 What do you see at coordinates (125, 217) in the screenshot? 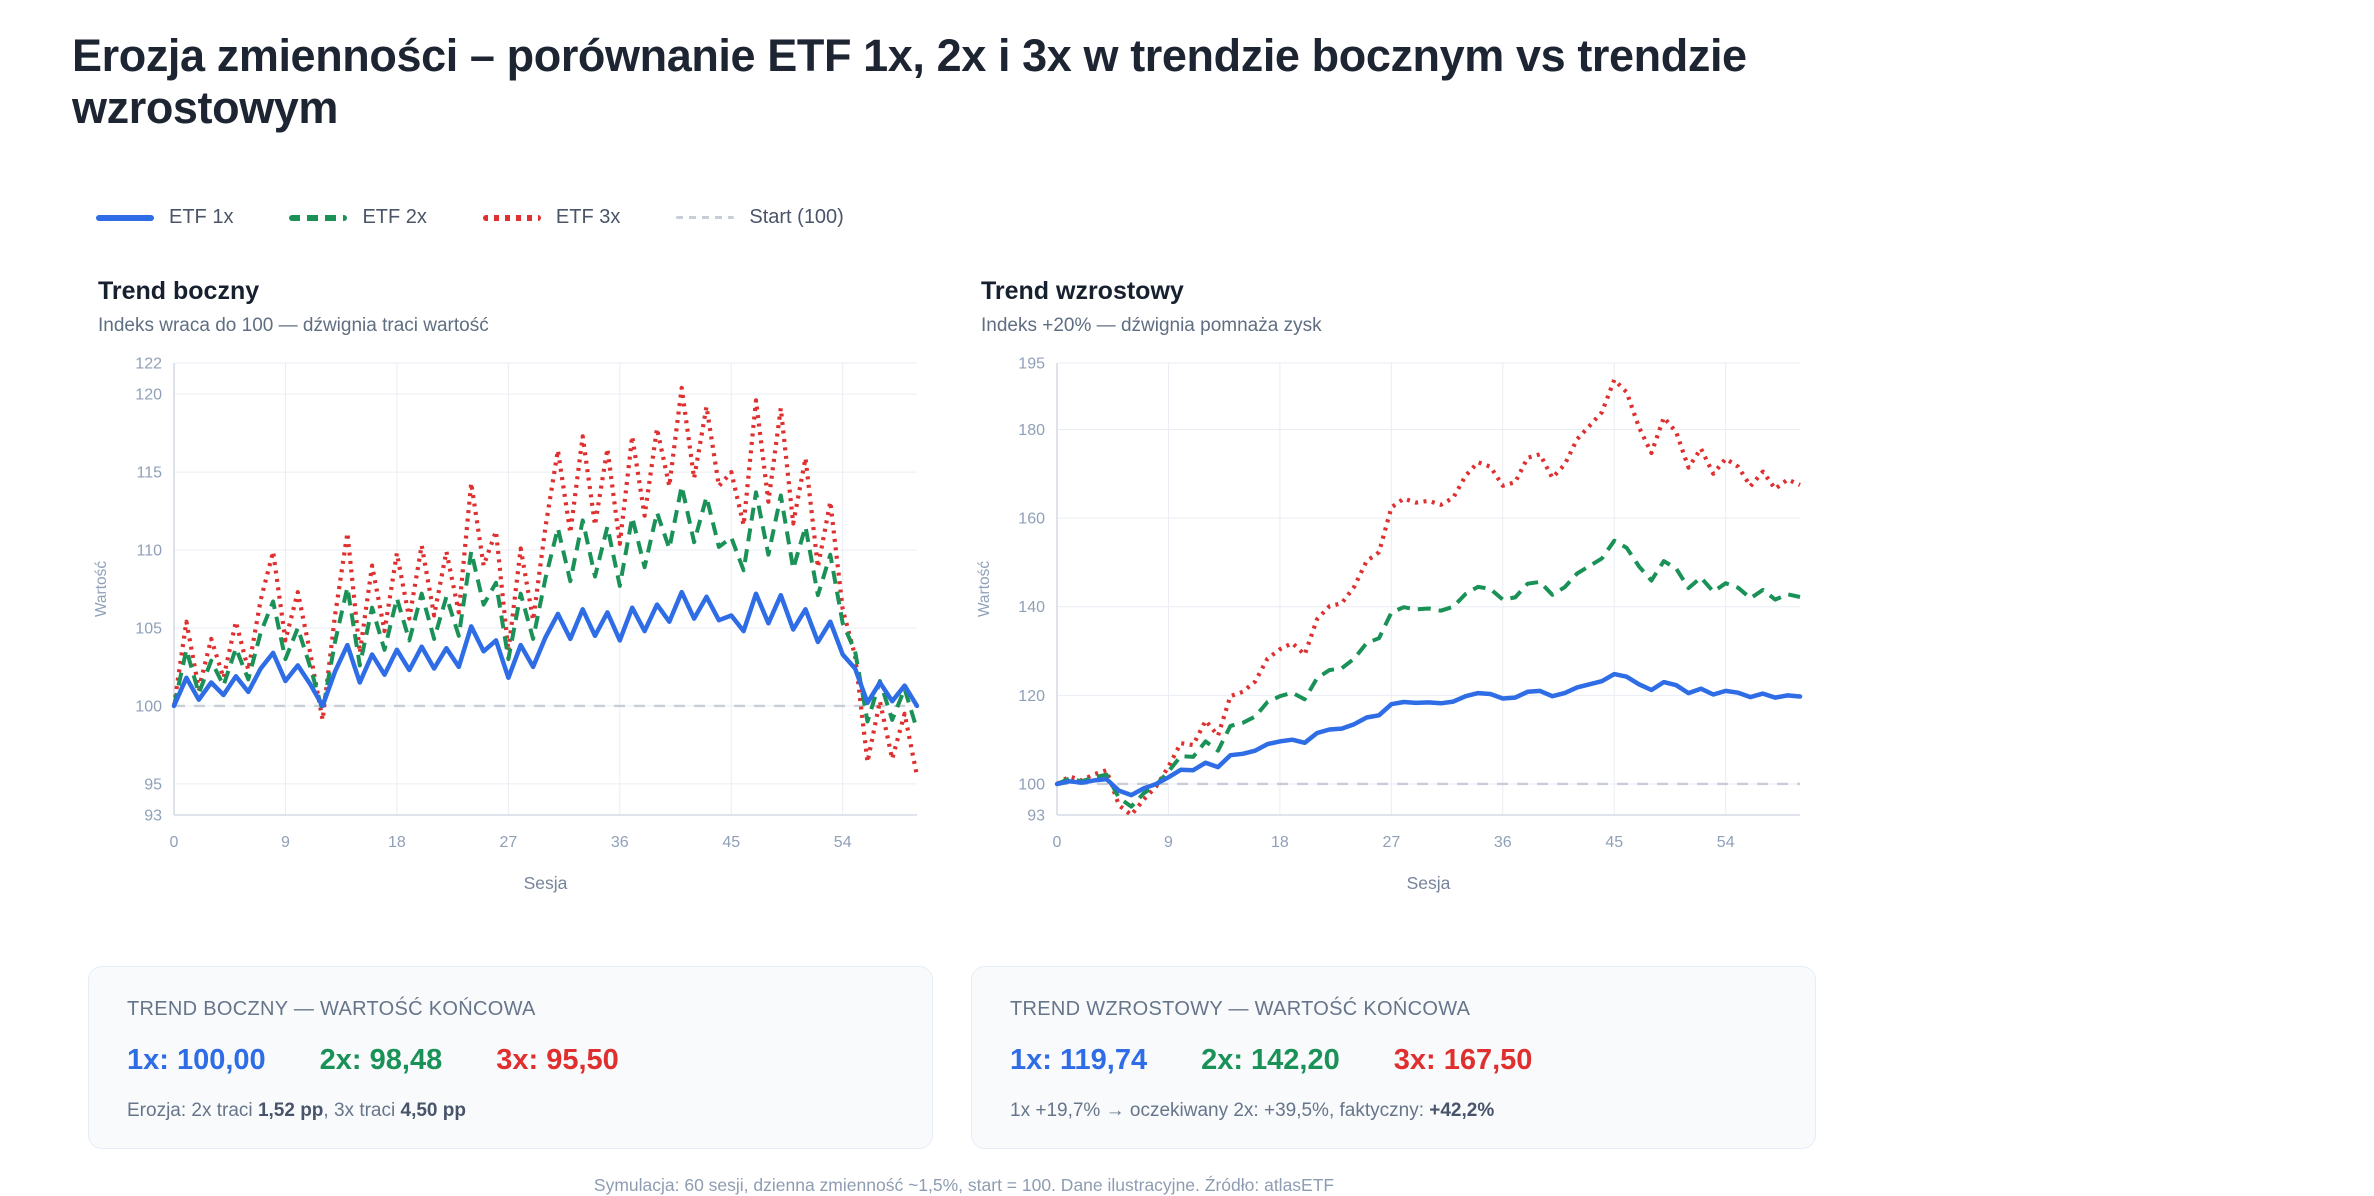
I see `legend-swatch-etf-1x` at bounding box center [125, 217].